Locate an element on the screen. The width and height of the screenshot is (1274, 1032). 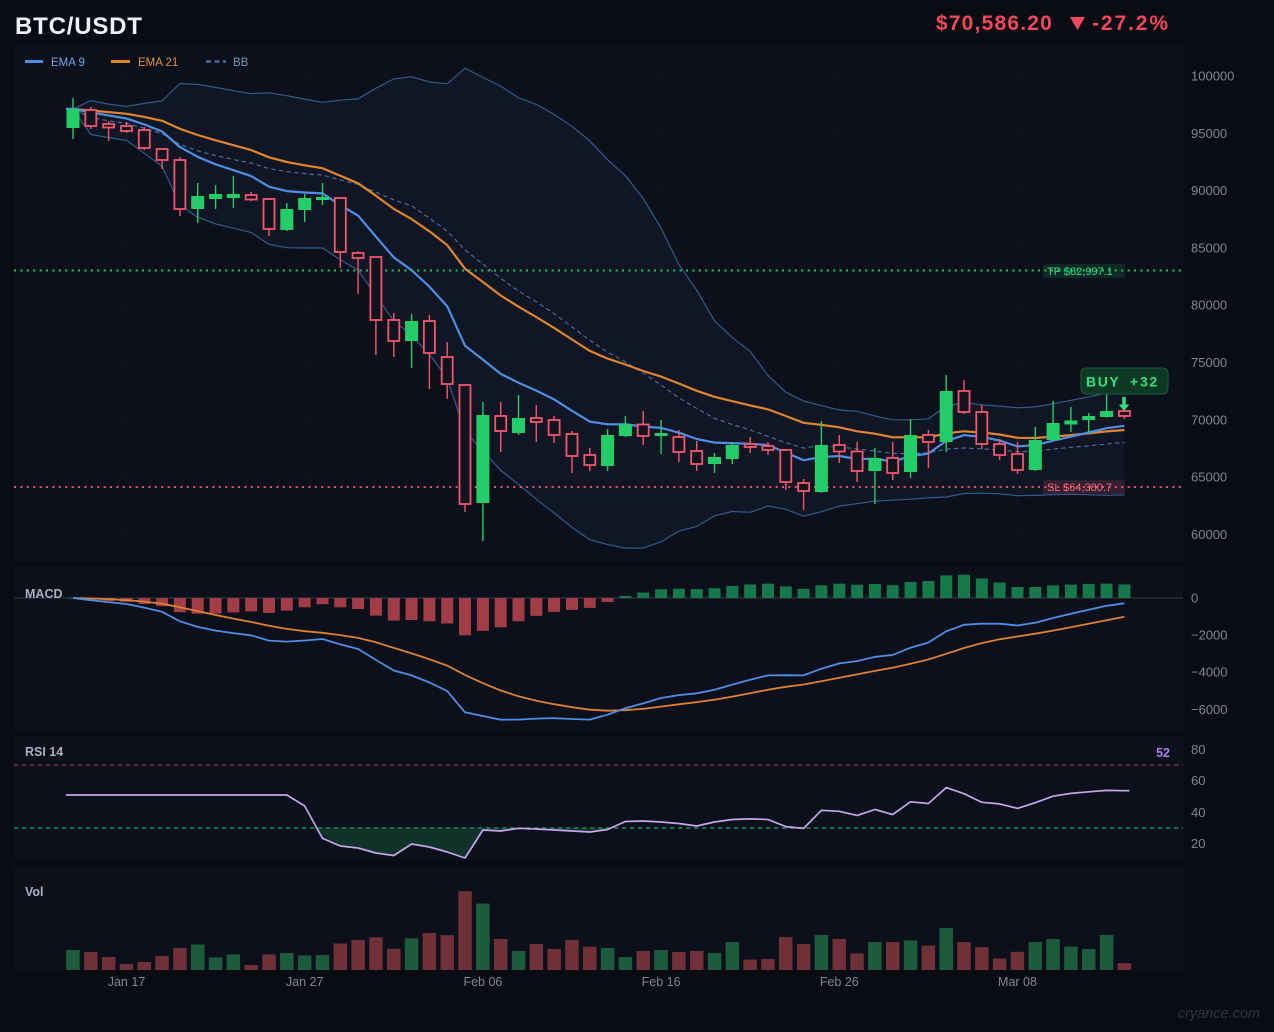
svg-text: 60000 is located at coordinates (1209, 534).